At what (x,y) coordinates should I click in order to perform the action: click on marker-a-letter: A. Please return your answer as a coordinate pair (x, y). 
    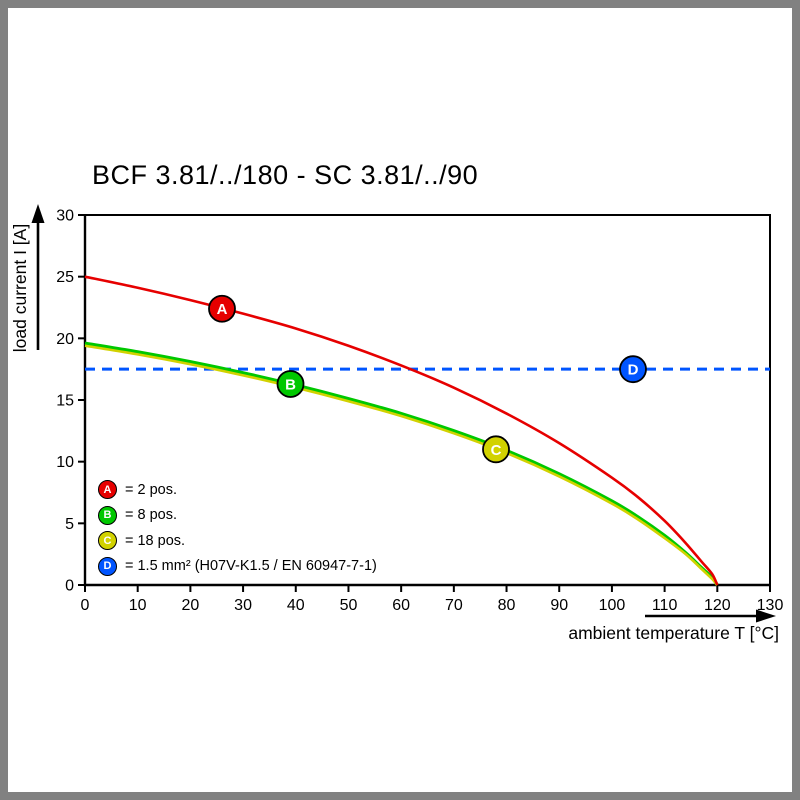
    Looking at the image, I should click on (222, 309).